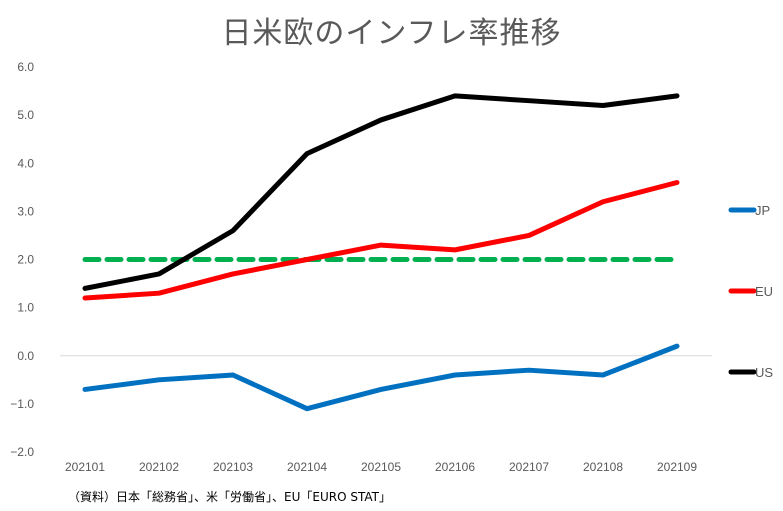 Image resolution: width=783 pixels, height=511 pixels. I want to click on y-tick-label: 2.0, so click(25, 260).